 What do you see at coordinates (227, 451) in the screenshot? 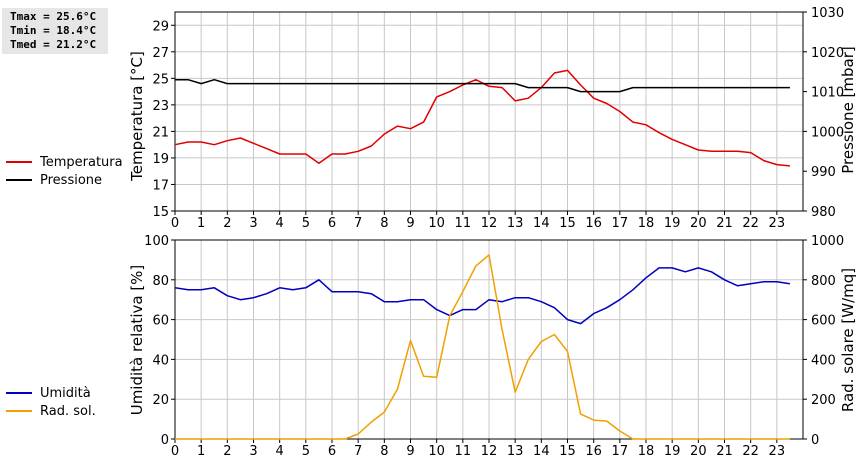
I see `bottom-xtick-label: 2` at bounding box center [227, 451].